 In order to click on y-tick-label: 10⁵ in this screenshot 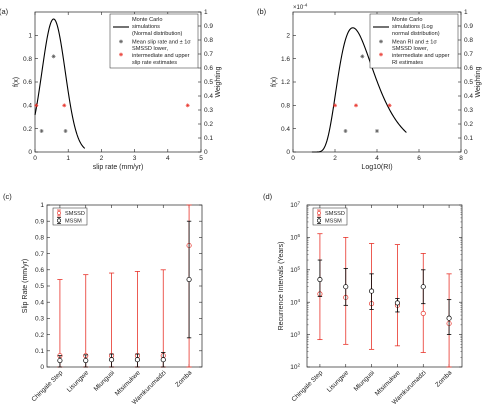, I will do `click(295, 270)`.